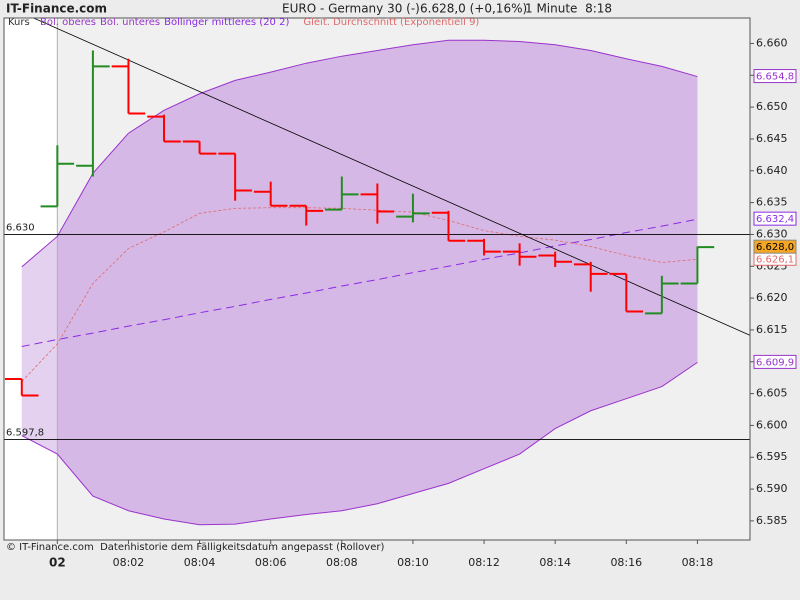 Image resolution: width=800 pixels, height=600 pixels. I want to click on legend-item: Bol. oberes, so click(68, 22).